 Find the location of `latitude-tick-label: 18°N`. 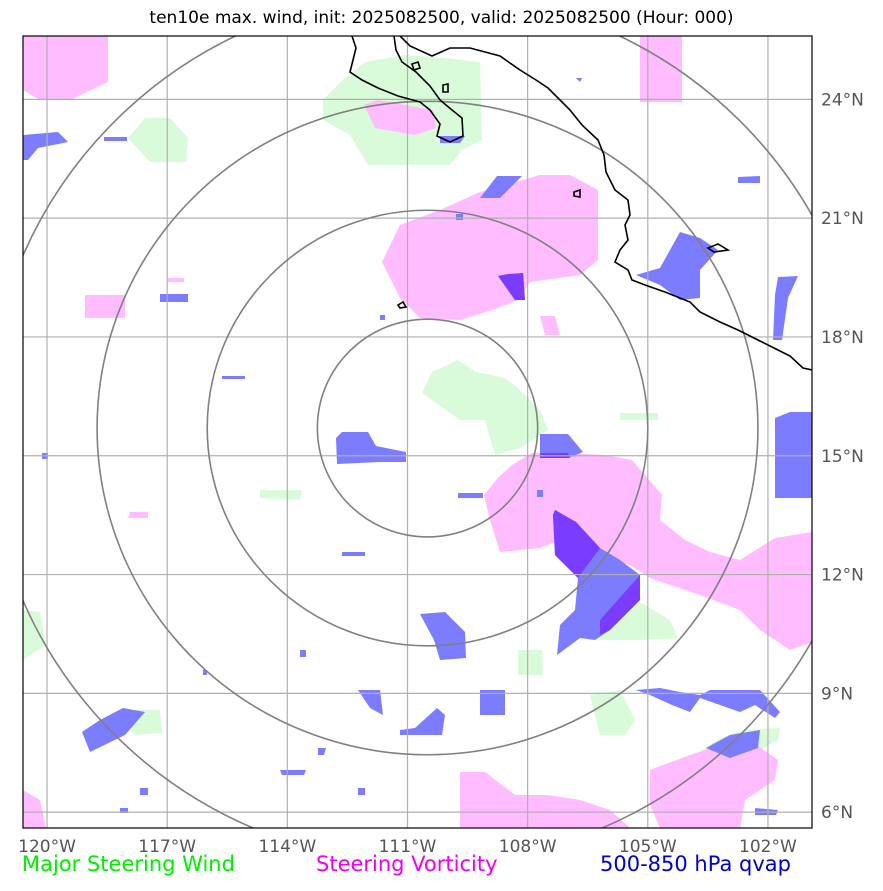

latitude-tick-label: 18°N is located at coordinates (842, 338).